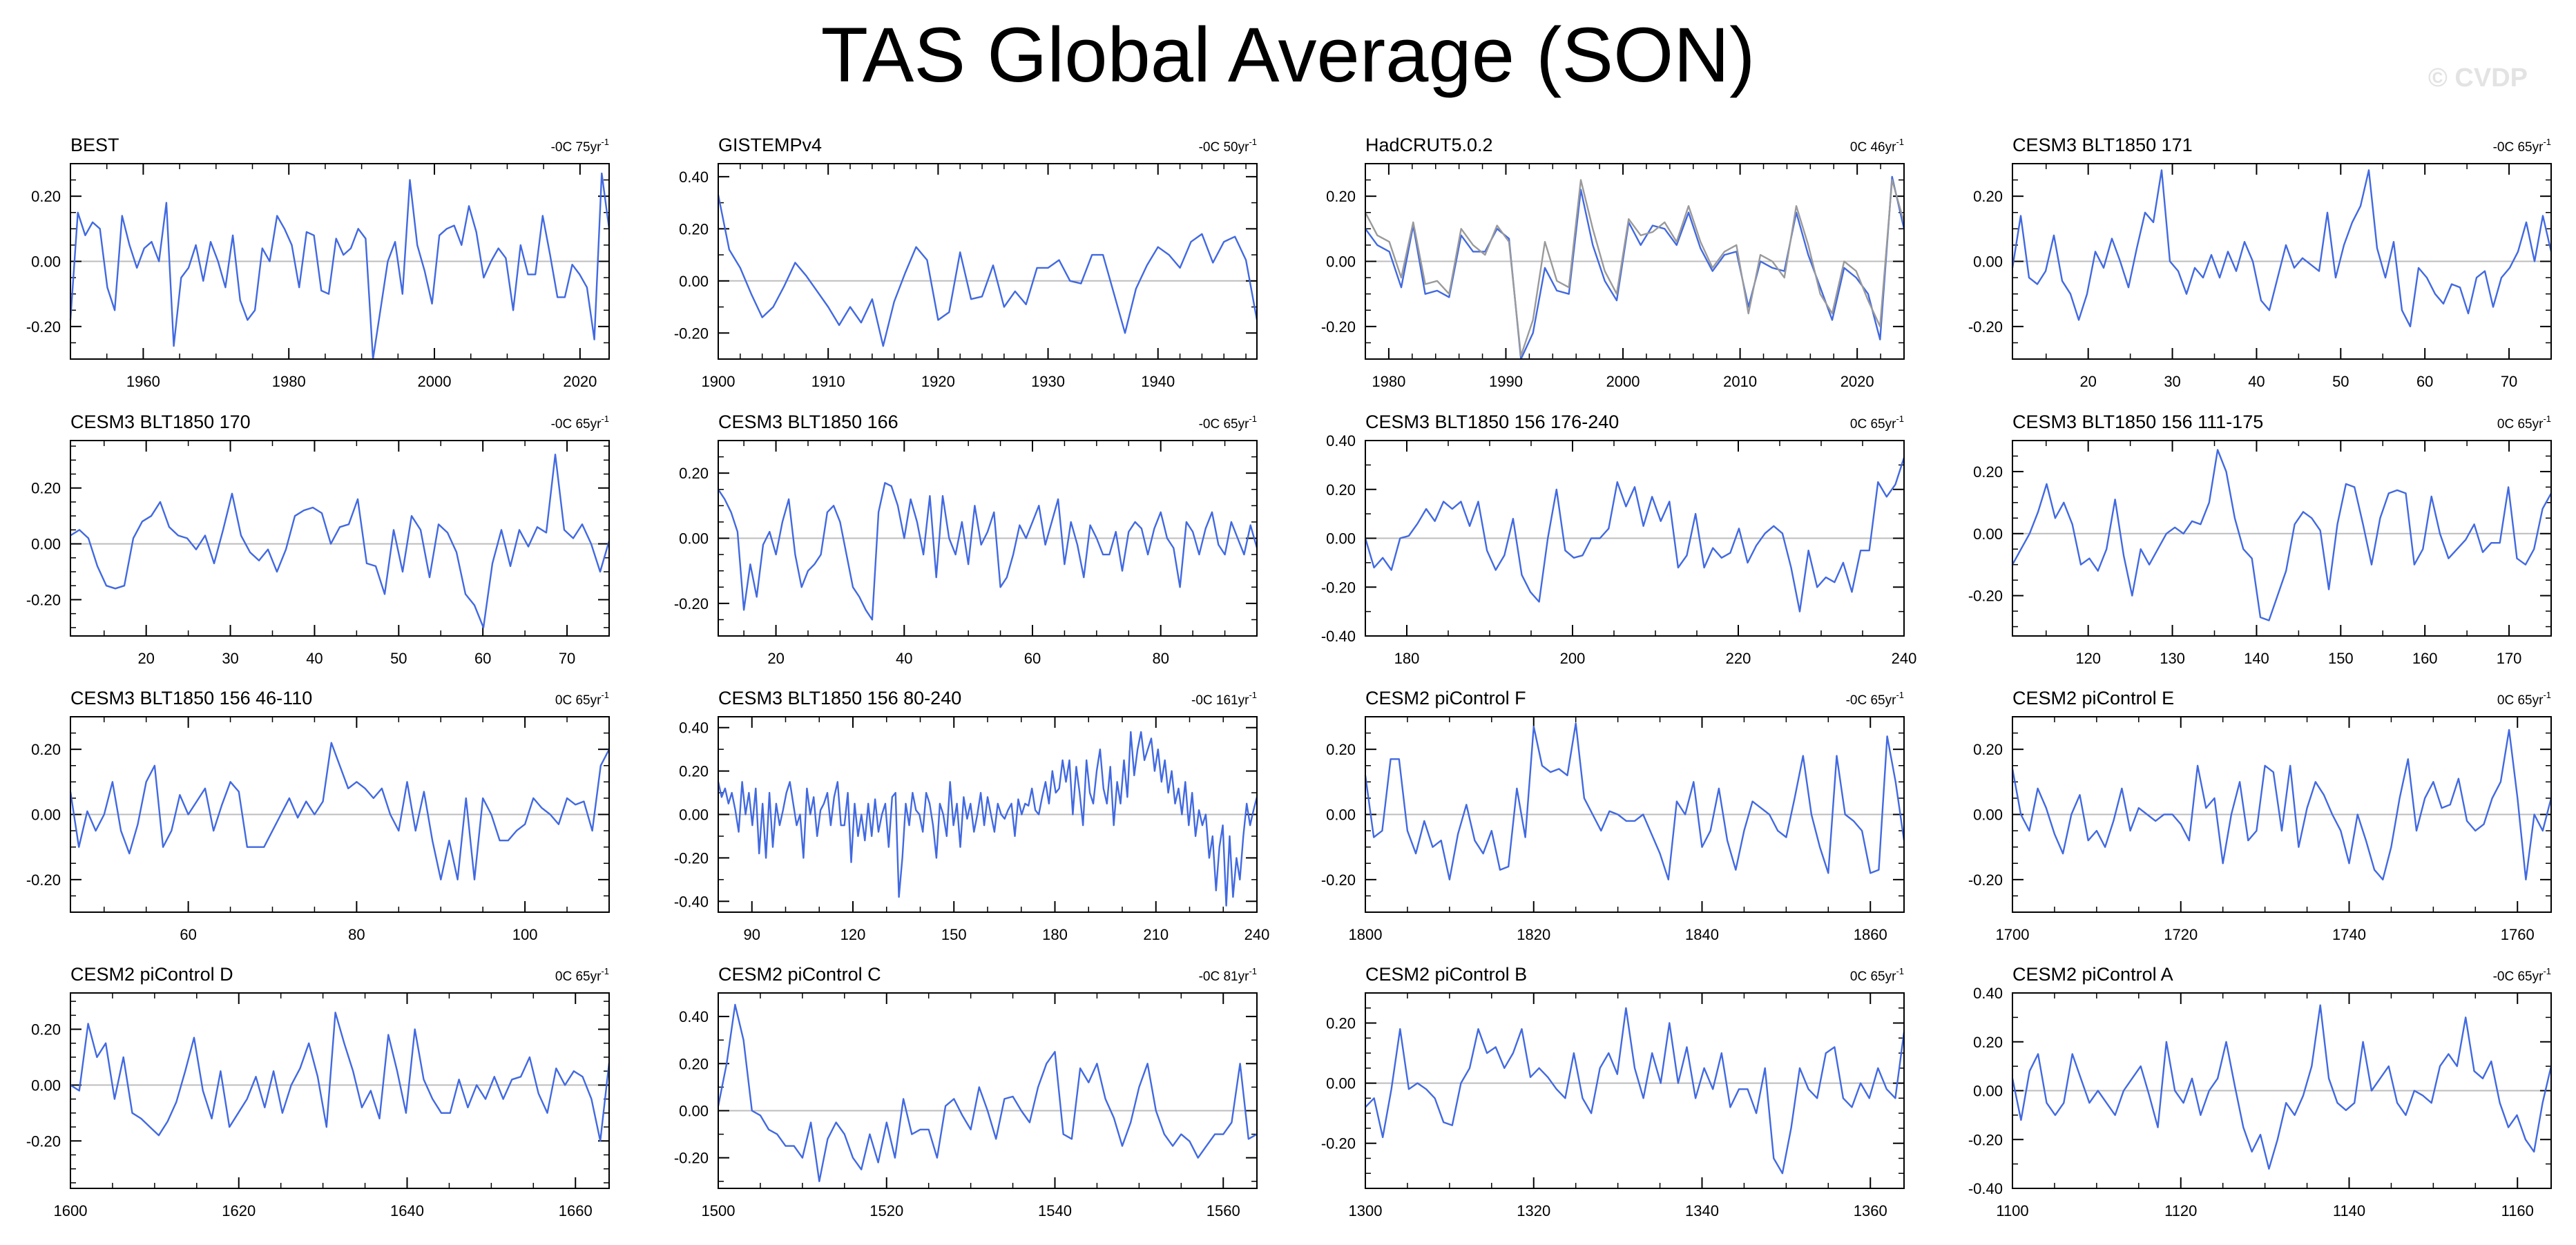 The height and width of the screenshot is (1245, 2576). I want to click on x-tick-label: 1900, so click(719, 381).